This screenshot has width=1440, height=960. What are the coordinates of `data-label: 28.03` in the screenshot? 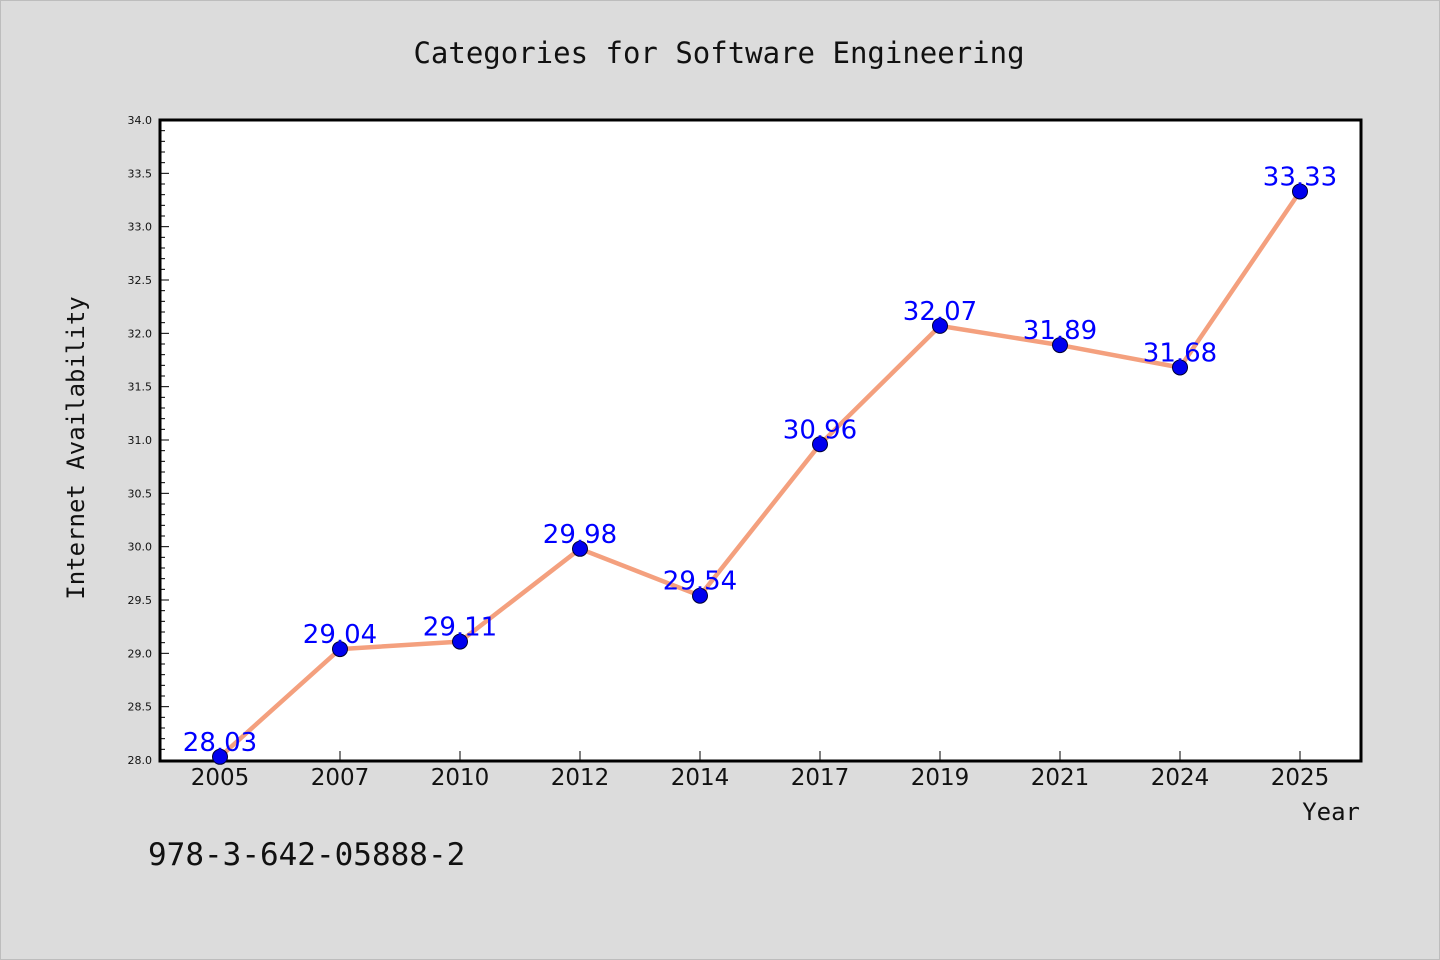 It's located at (220, 743).